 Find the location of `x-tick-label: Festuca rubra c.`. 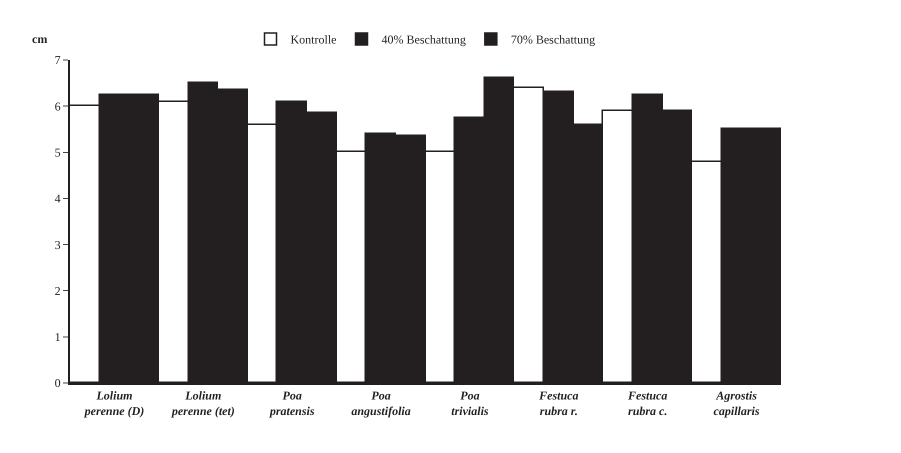

x-tick-label: Festuca rubra c. is located at coordinates (647, 403).